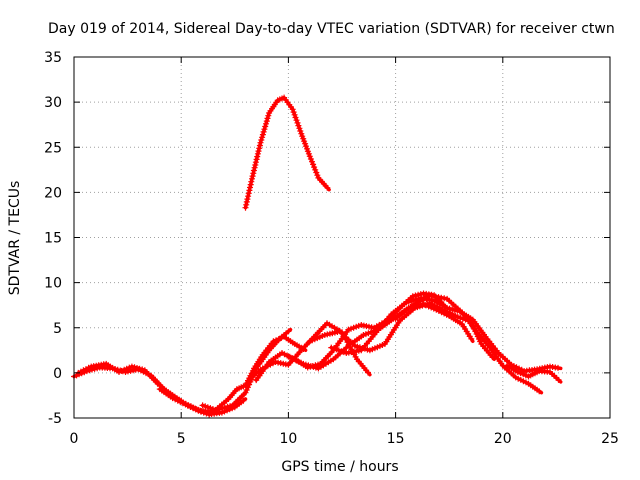  What do you see at coordinates (53, 284) in the screenshot?
I see `y-tick-label: 10` at bounding box center [53, 284].